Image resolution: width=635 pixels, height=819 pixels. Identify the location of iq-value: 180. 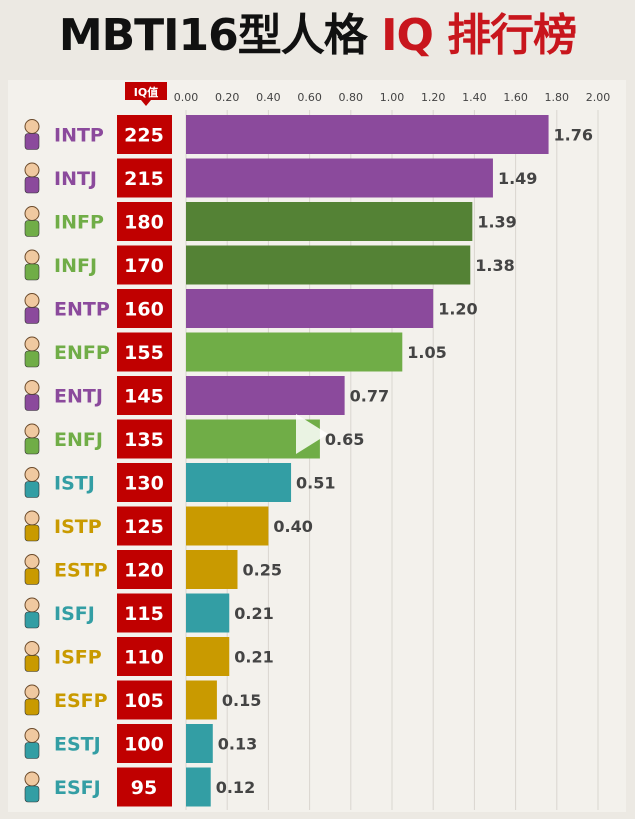
(144, 223).